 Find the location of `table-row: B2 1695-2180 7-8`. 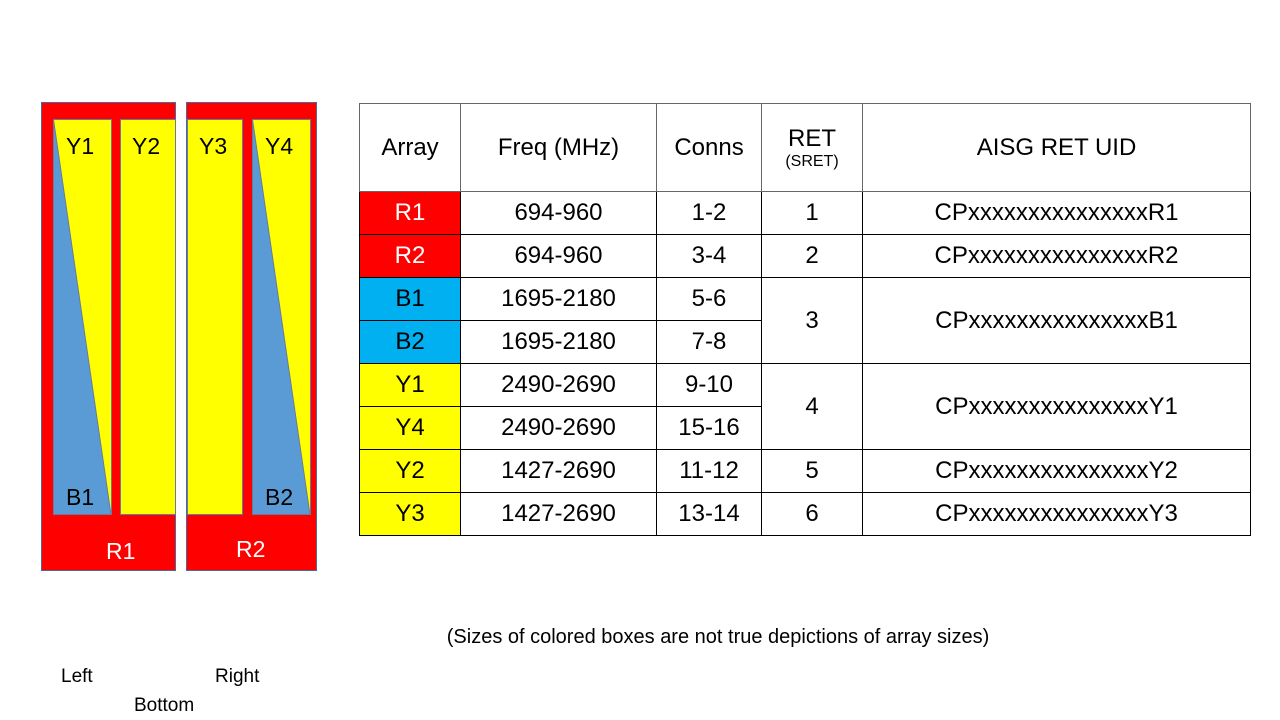

table-row: B2 1695-2180 7-8 is located at coordinates (805, 342).